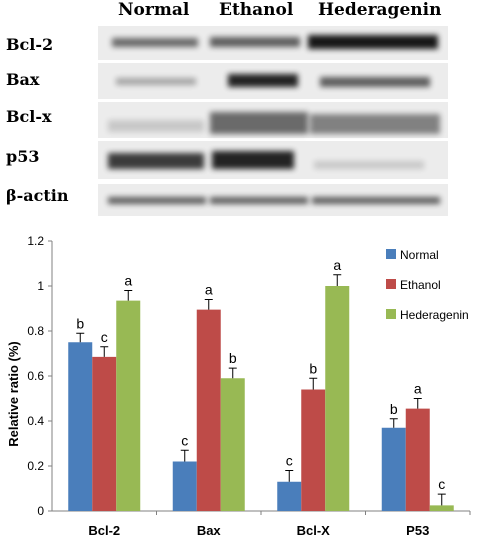  What do you see at coordinates (259, 200) in the screenshot?
I see `band-actin-ethanol` at bounding box center [259, 200].